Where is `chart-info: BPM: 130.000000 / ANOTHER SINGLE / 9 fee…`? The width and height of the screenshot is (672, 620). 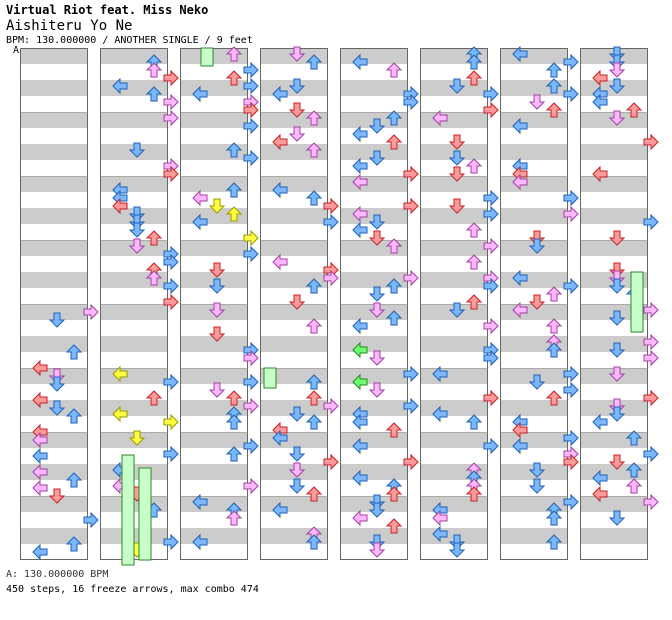 chart-info: BPM: 130.000000 / ANOTHER SINGLE / 9 fee… is located at coordinates (129, 40).